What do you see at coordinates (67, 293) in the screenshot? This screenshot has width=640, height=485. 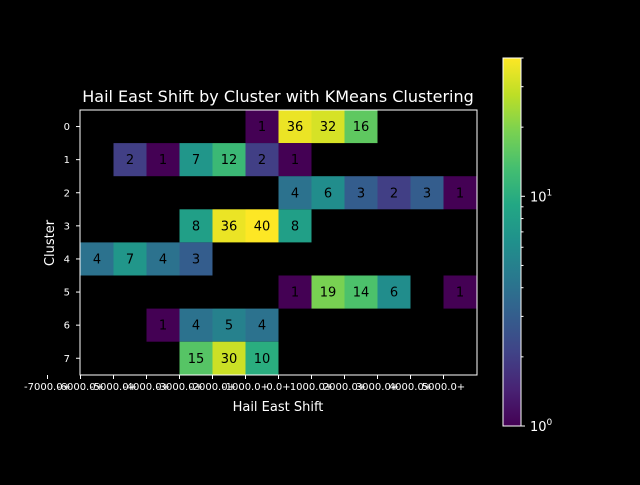 I see `y-tick-label: 5` at bounding box center [67, 293].